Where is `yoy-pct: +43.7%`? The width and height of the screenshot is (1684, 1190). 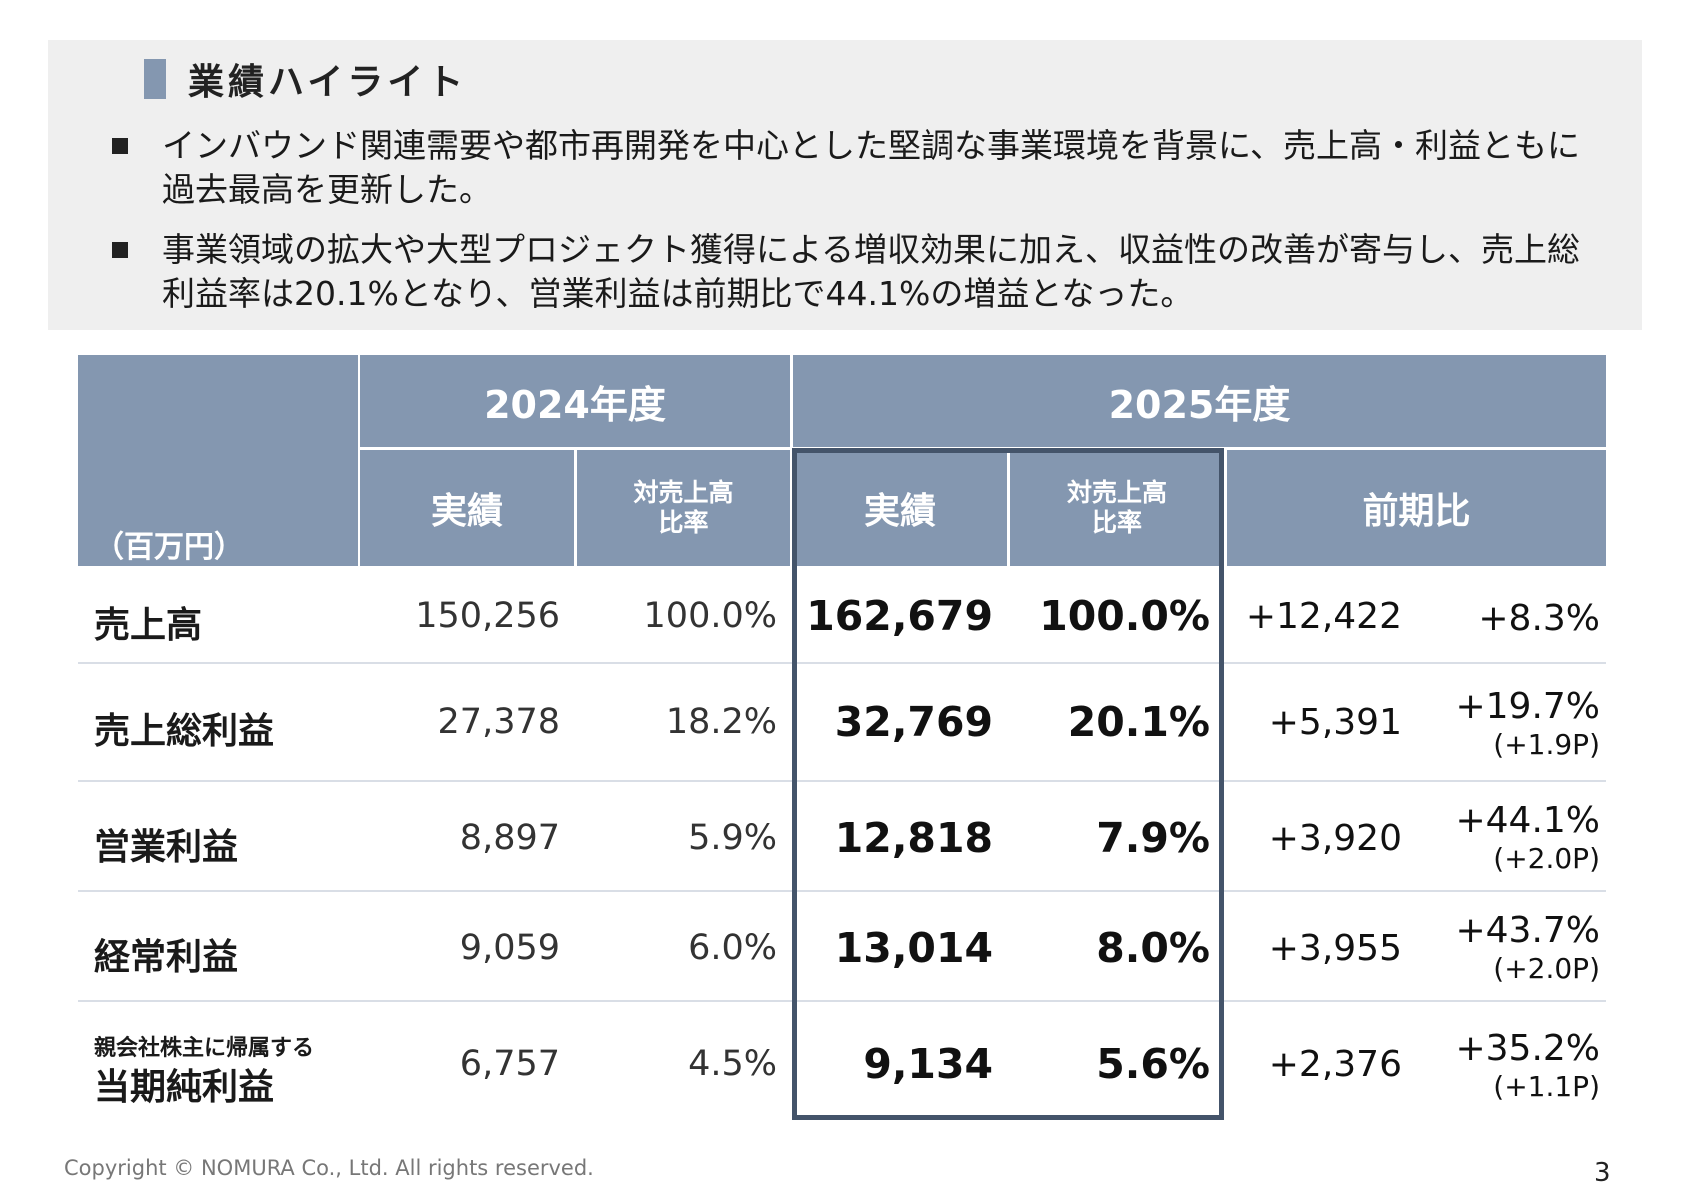
yoy-pct: +43.7% is located at coordinates (1527, 930).